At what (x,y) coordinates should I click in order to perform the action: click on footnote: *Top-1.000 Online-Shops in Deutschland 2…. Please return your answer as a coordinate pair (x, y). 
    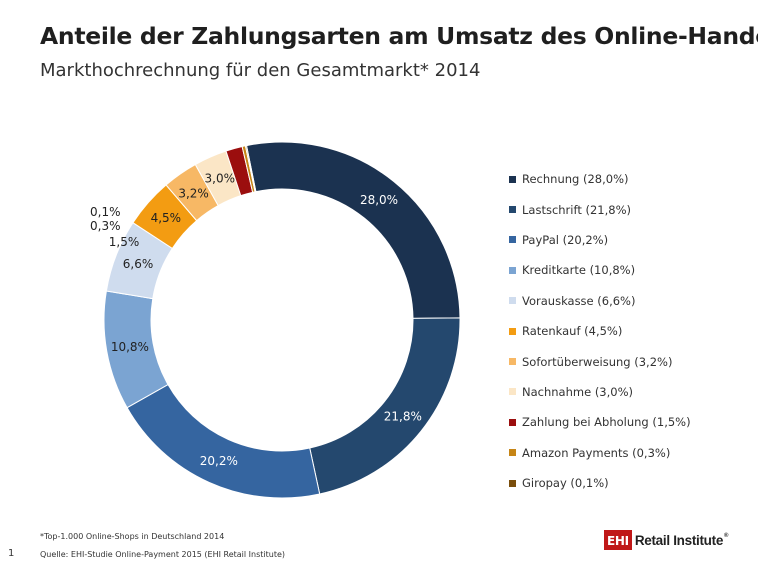
    Looking at the image, I should click on (132, 536).